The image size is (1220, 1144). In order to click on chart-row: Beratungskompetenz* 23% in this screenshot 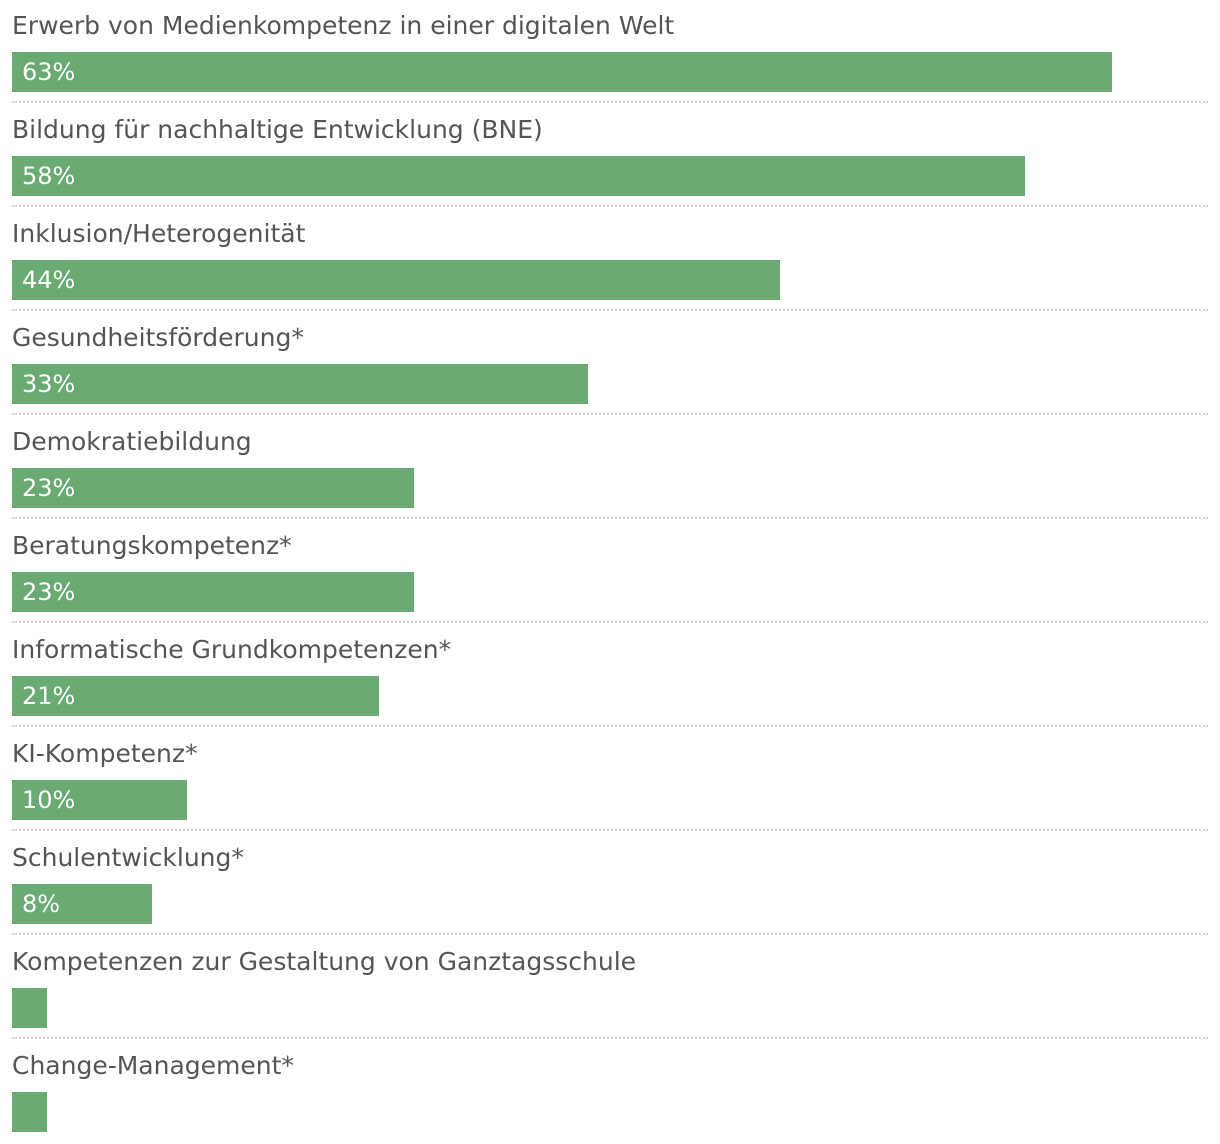, I will do `click(610, 572)`.